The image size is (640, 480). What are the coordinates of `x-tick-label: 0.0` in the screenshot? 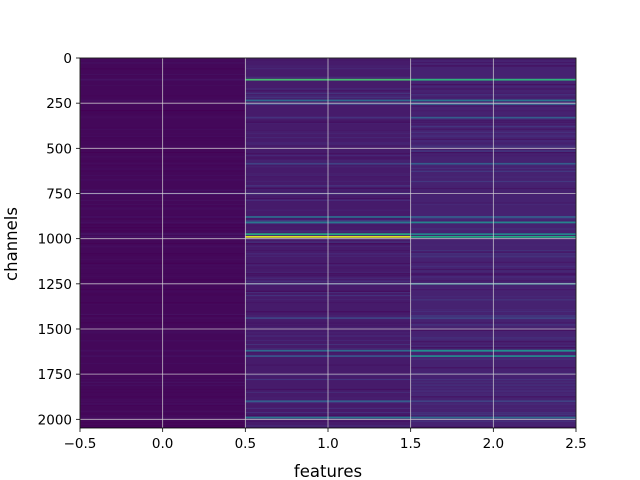 It's located at (162, 444).